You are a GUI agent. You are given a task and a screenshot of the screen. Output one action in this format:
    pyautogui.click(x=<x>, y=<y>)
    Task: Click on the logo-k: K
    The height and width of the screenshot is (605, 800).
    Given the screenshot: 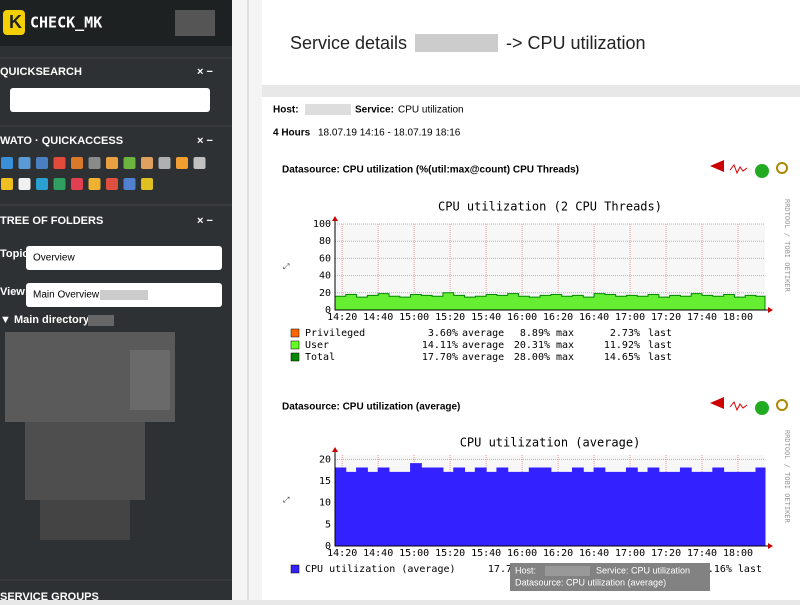 What is the action you would take?
    pyautogui.click(x=15, y=22)
    